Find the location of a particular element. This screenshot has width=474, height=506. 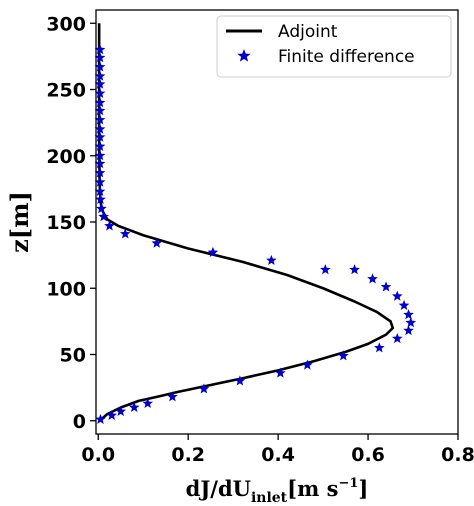

legend-box is located at coordinates (334, 46).